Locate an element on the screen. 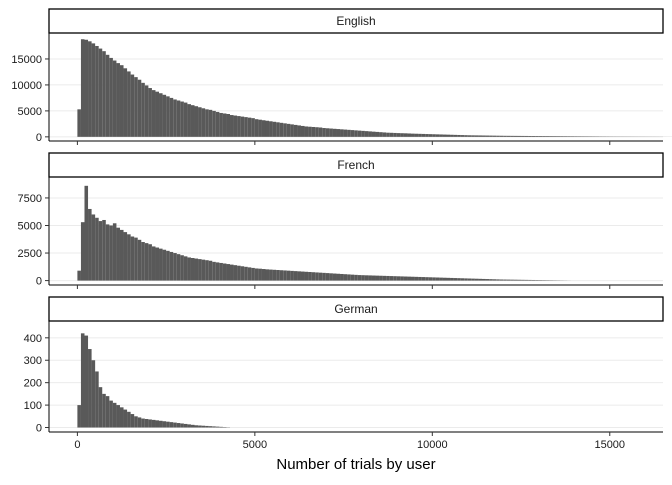 The width and height of the screenshot is (672, 485). x-axis-title: Number of trials by user is located at coordinates (355, 464).